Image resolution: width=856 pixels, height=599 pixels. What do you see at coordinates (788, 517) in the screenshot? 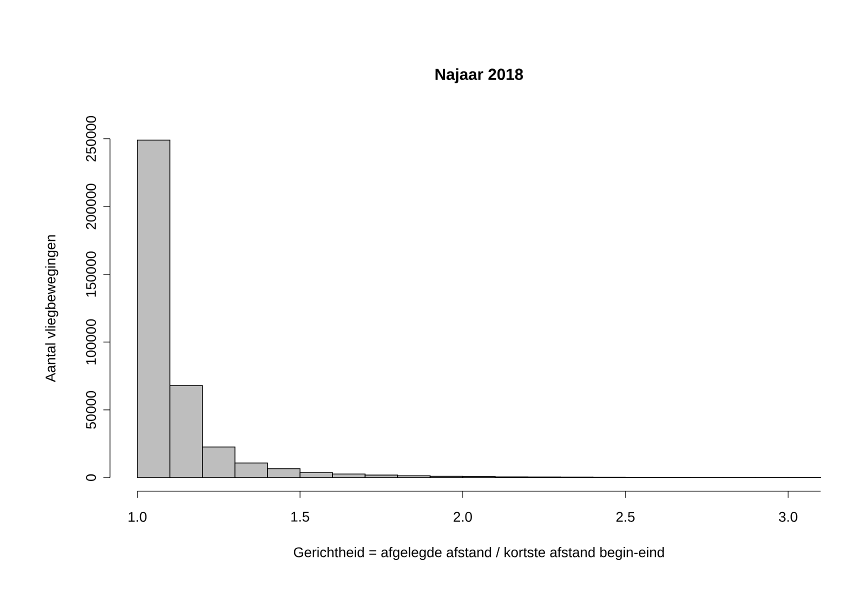
I see `x-tick-label: 3.0` at bounding box center [788, 517].